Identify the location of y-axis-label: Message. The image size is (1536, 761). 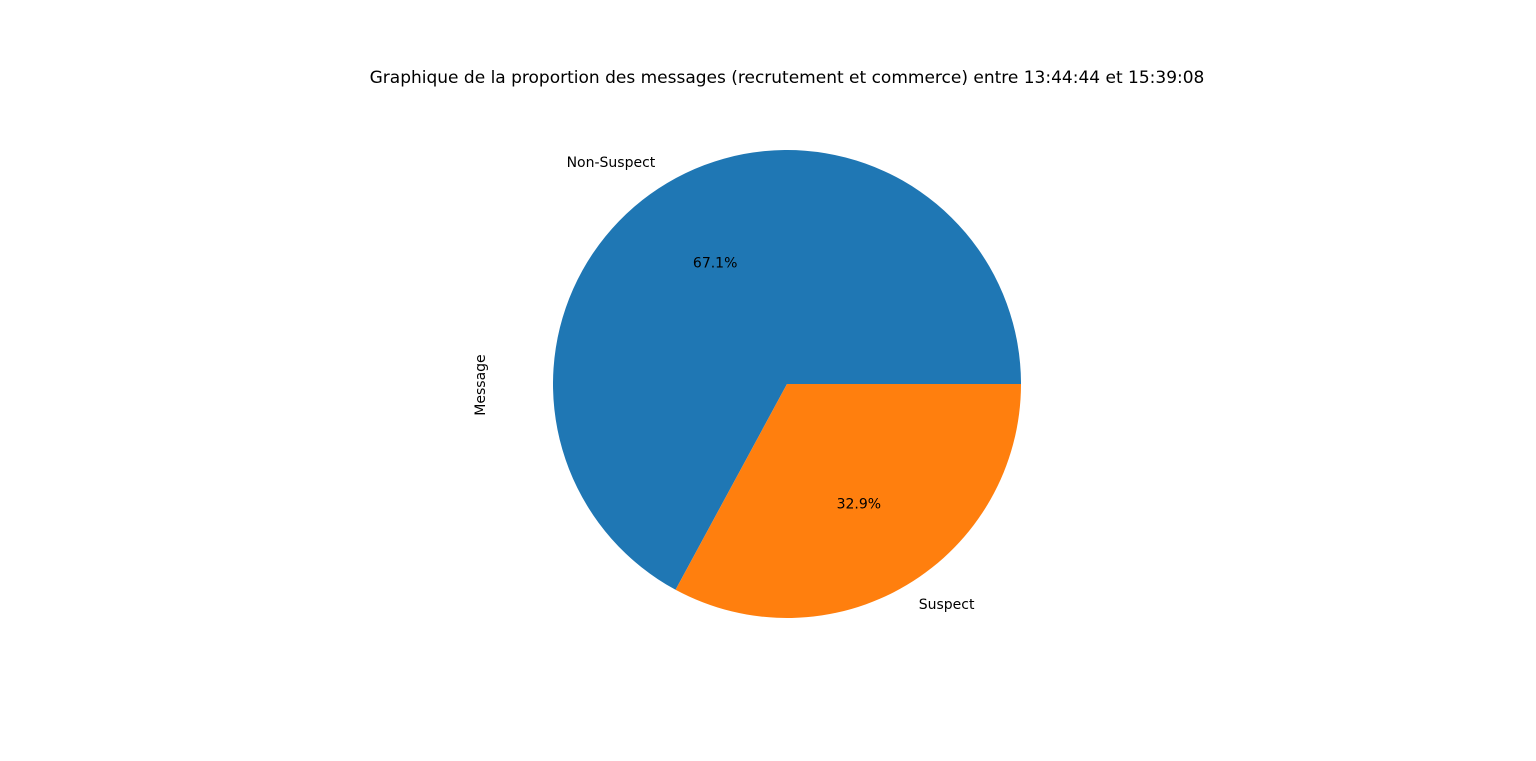
(481, 384).